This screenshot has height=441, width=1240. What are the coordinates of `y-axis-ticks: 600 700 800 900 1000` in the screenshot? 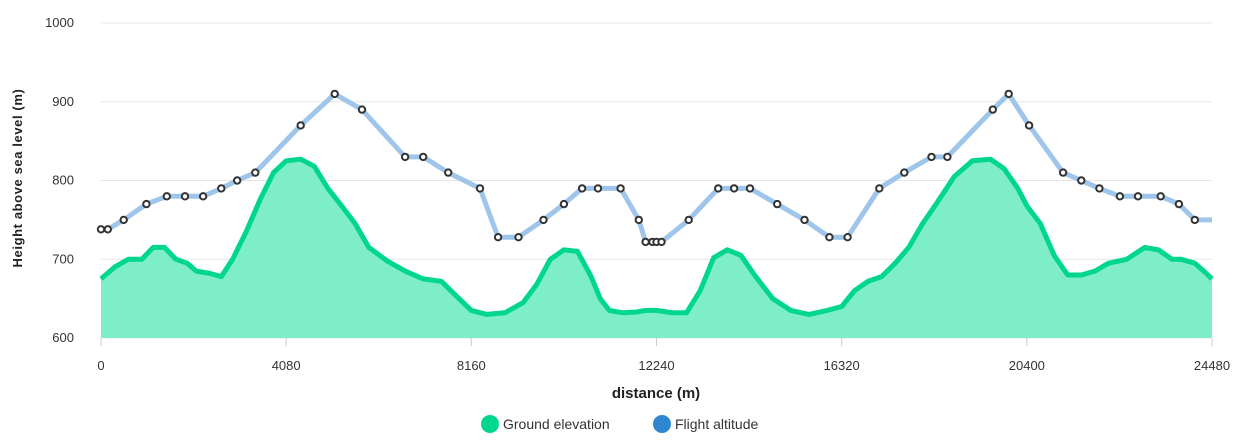 It's located at (59, 180).